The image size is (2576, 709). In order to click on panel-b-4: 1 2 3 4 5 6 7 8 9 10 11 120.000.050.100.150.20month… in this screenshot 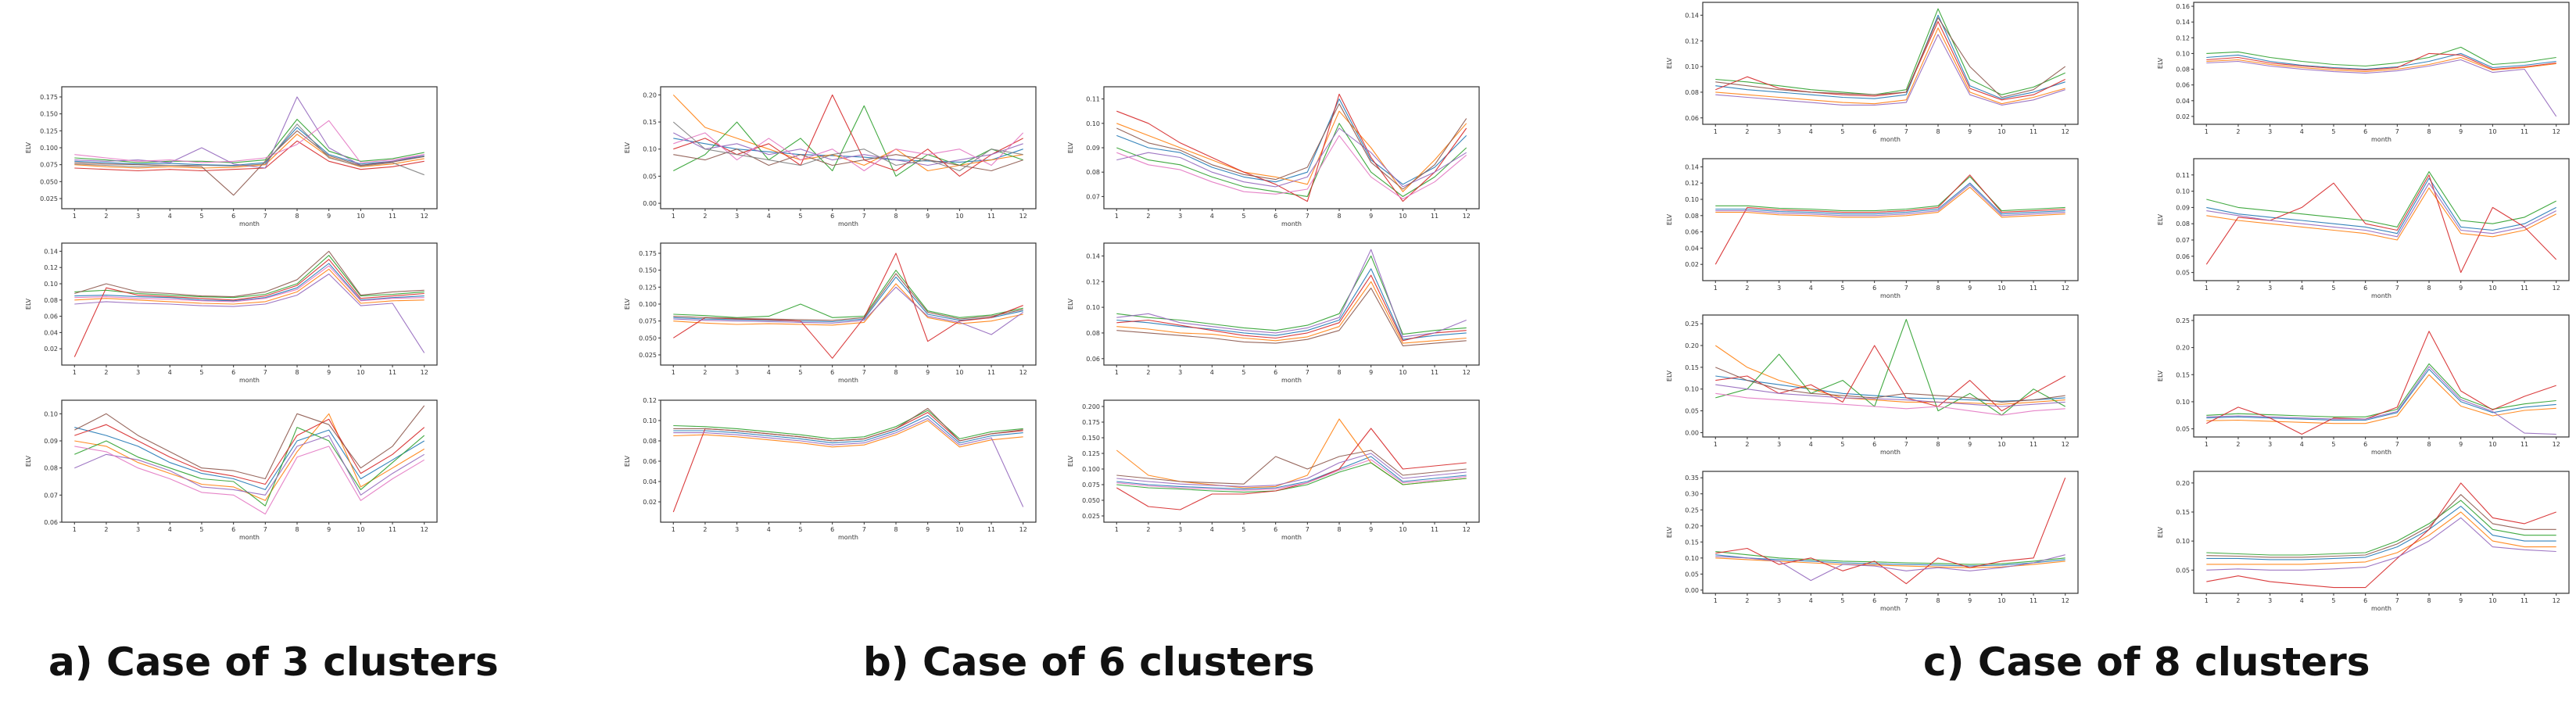, I will do `click(830, 156)`.